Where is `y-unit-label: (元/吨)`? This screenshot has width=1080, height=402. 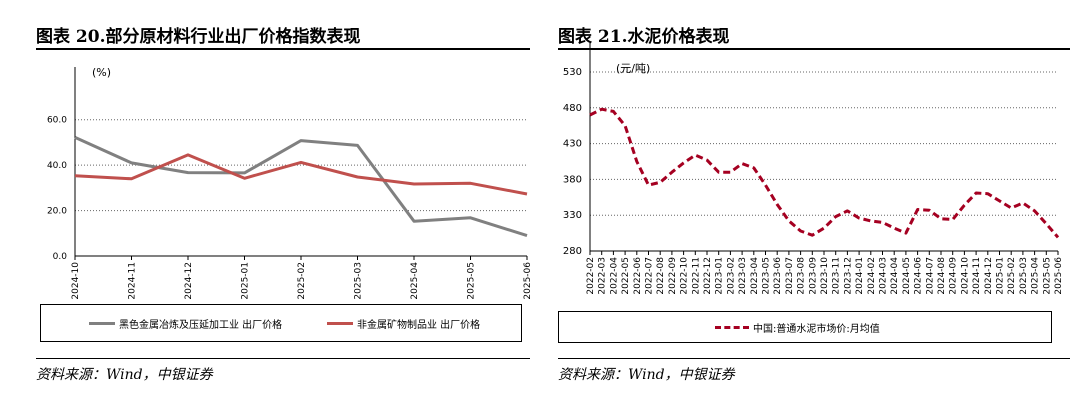
y-unit-label: (元/吨) is located at coordinates (633, 68).